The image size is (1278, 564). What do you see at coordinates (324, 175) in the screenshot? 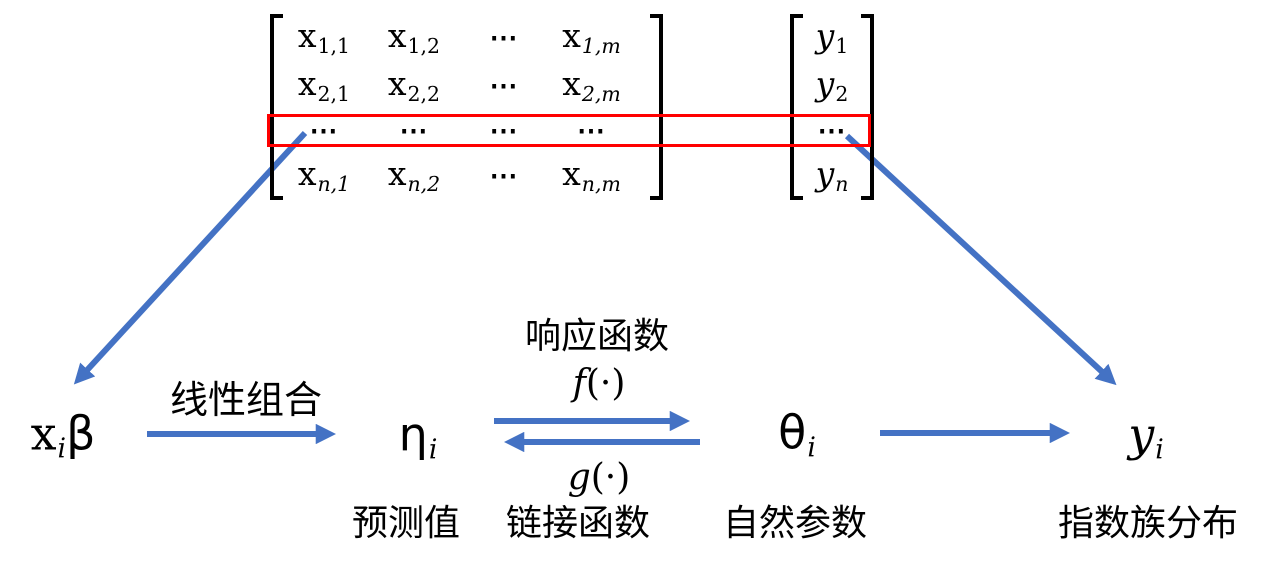
I see `matrix-cell: xn,1` at bounding box center [324, 175].